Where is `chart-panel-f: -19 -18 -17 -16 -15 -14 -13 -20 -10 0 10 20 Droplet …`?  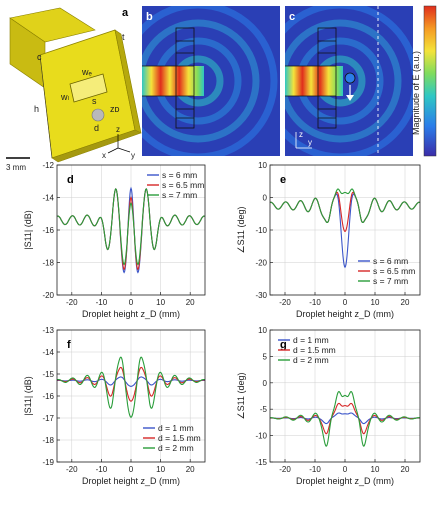
chart-panel-f: -19 -18 -17 -16 -15 -14 -13 -20 -10 0 10 20 Droplet … is located at coordinates (114, 406).